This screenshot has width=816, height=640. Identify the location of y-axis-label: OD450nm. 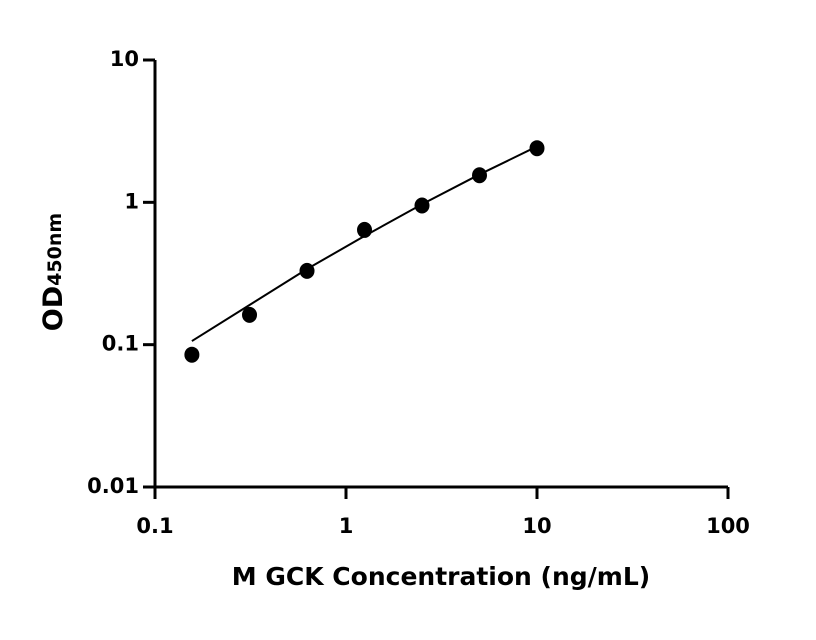
(53, 272).